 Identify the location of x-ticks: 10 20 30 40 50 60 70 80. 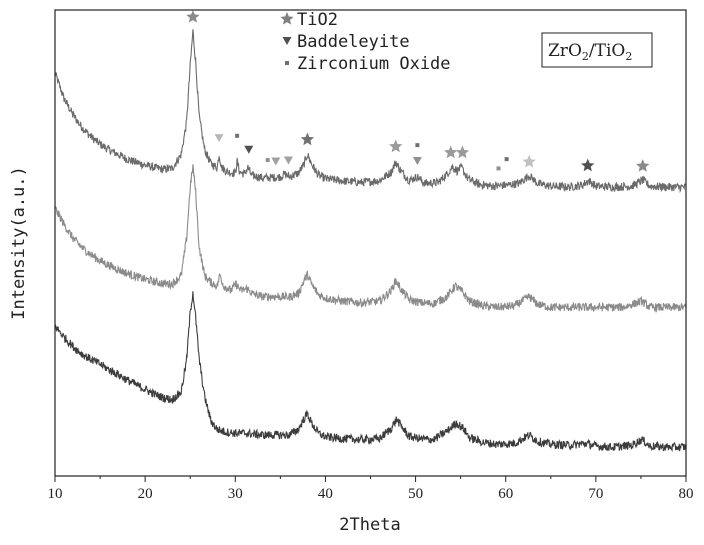
(371, 489).